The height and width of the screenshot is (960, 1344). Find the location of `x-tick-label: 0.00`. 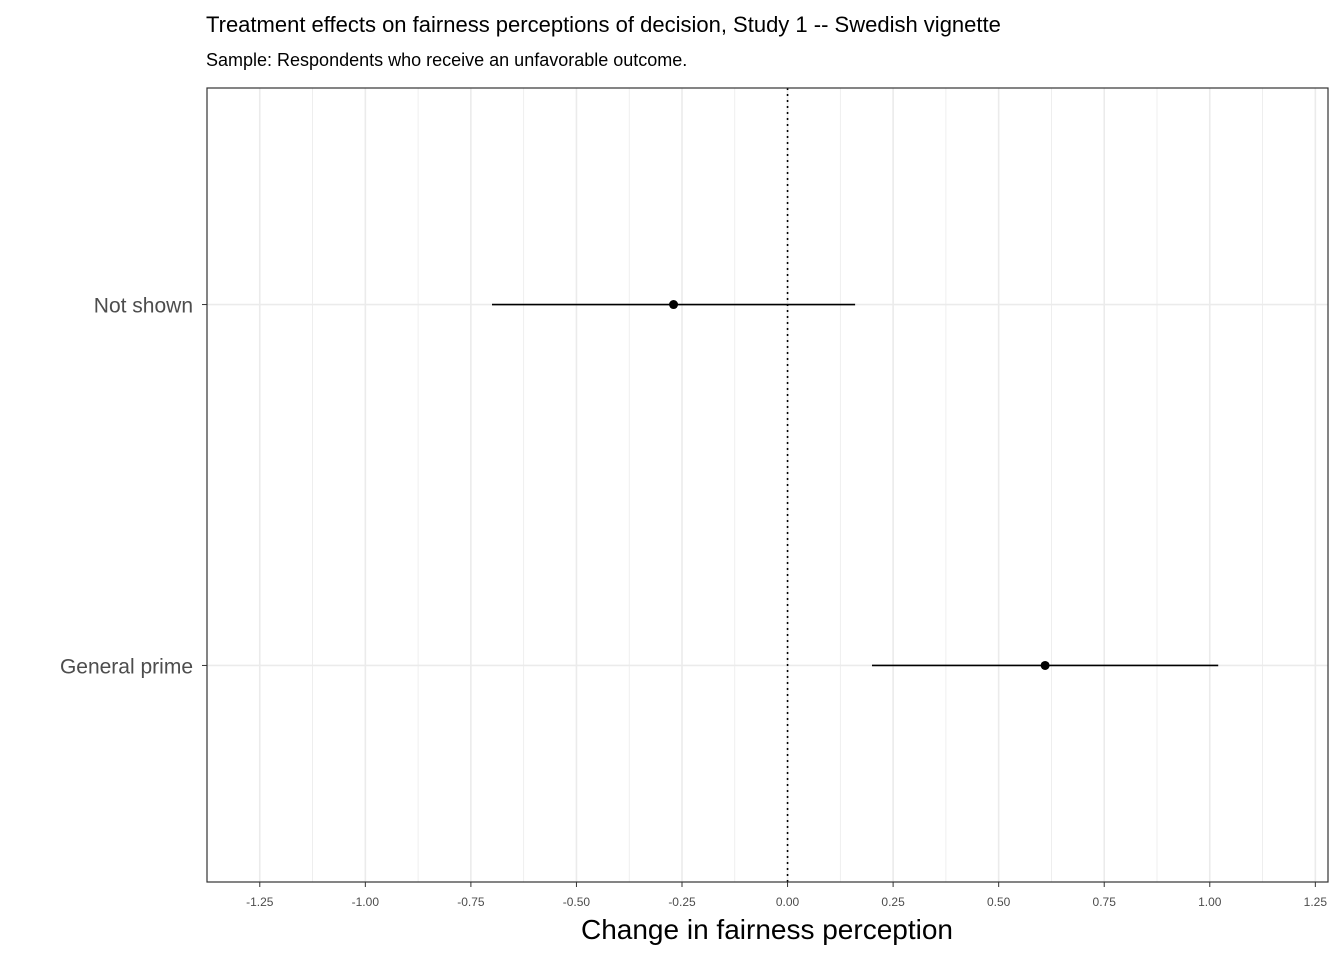

x-tick-label: 0.00 is located at coordinates (788, 902).